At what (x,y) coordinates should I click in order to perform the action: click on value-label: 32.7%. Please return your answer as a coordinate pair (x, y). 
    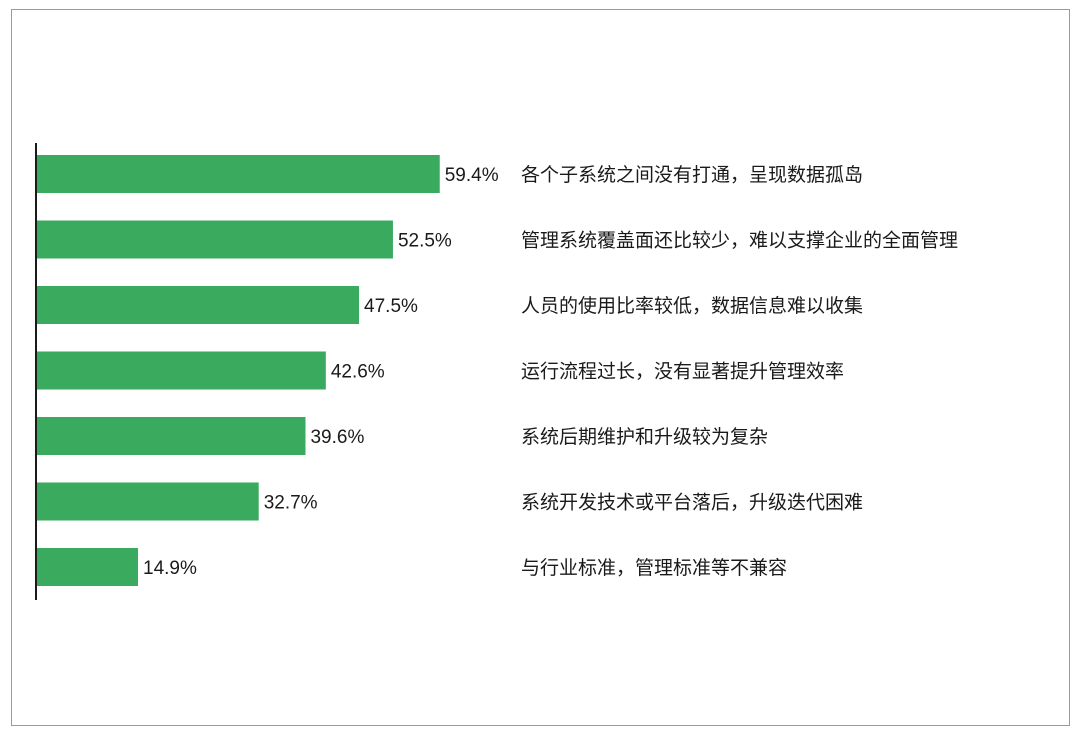
    Looking at the image, I should click on (291, 503).